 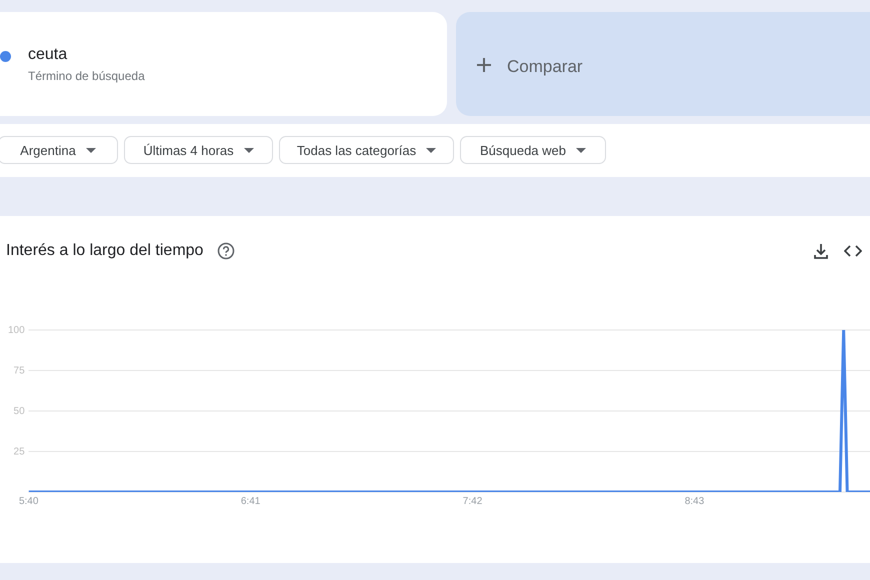 What do you see at coordinates (523, 150) in the screenshot?
I see `text: Búsqueda web` at bounding box center [523, 150].